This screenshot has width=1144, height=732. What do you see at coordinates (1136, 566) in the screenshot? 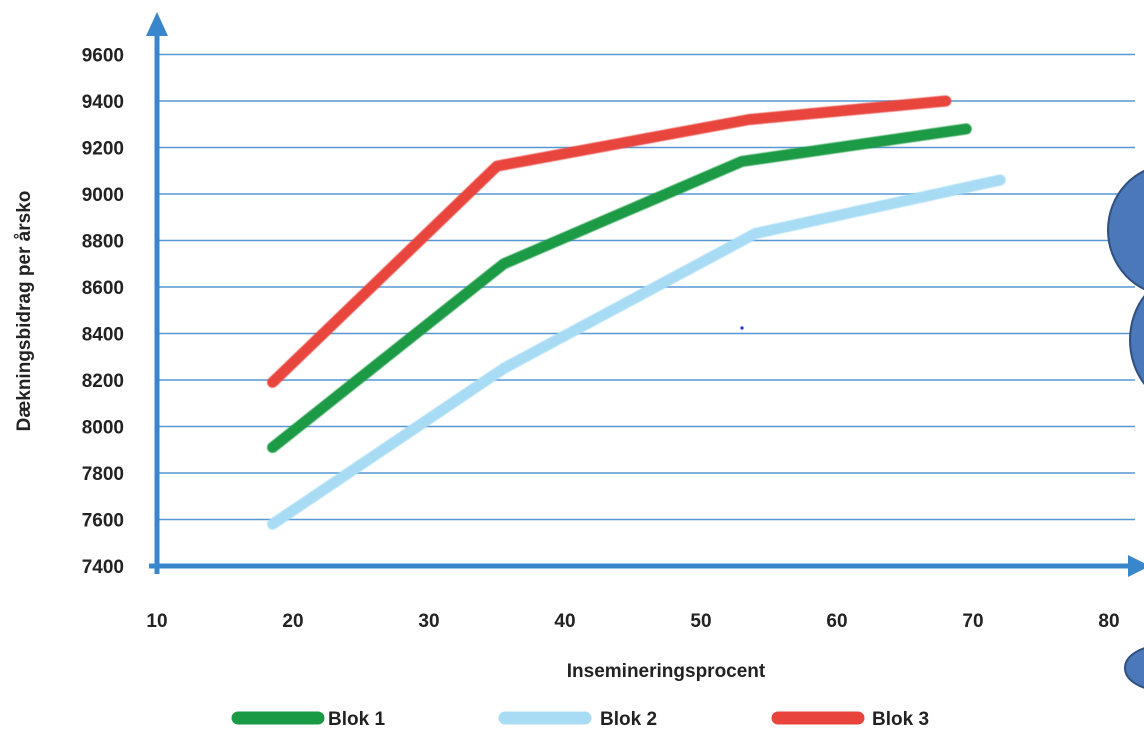
I see `x-axis-arrow-icon` at bounding box center [1136, 566].